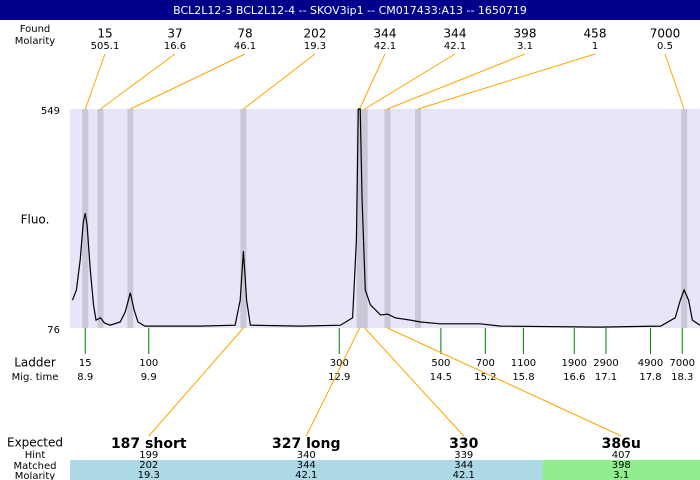 This screenshot has width=700, height=480. I want to click on hint-label: Hint, so click(35, 455).